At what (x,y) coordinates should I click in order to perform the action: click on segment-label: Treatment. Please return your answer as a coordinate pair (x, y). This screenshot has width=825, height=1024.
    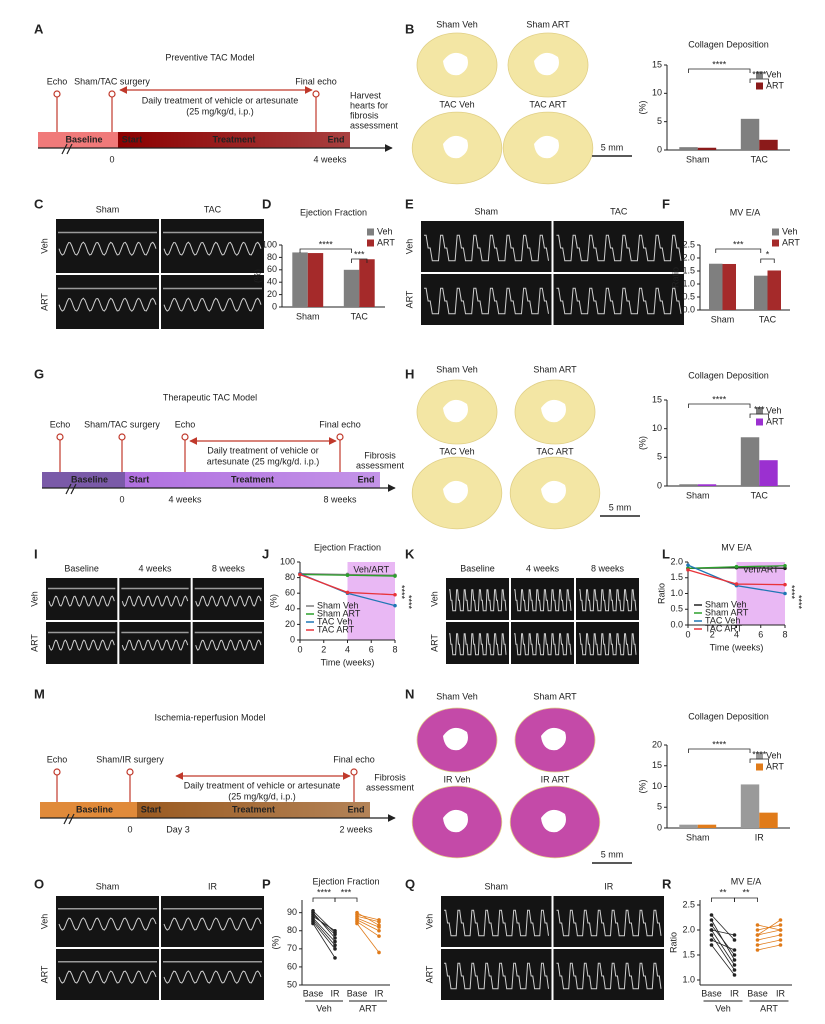
    Looking at the image, I should click on (233, 139).